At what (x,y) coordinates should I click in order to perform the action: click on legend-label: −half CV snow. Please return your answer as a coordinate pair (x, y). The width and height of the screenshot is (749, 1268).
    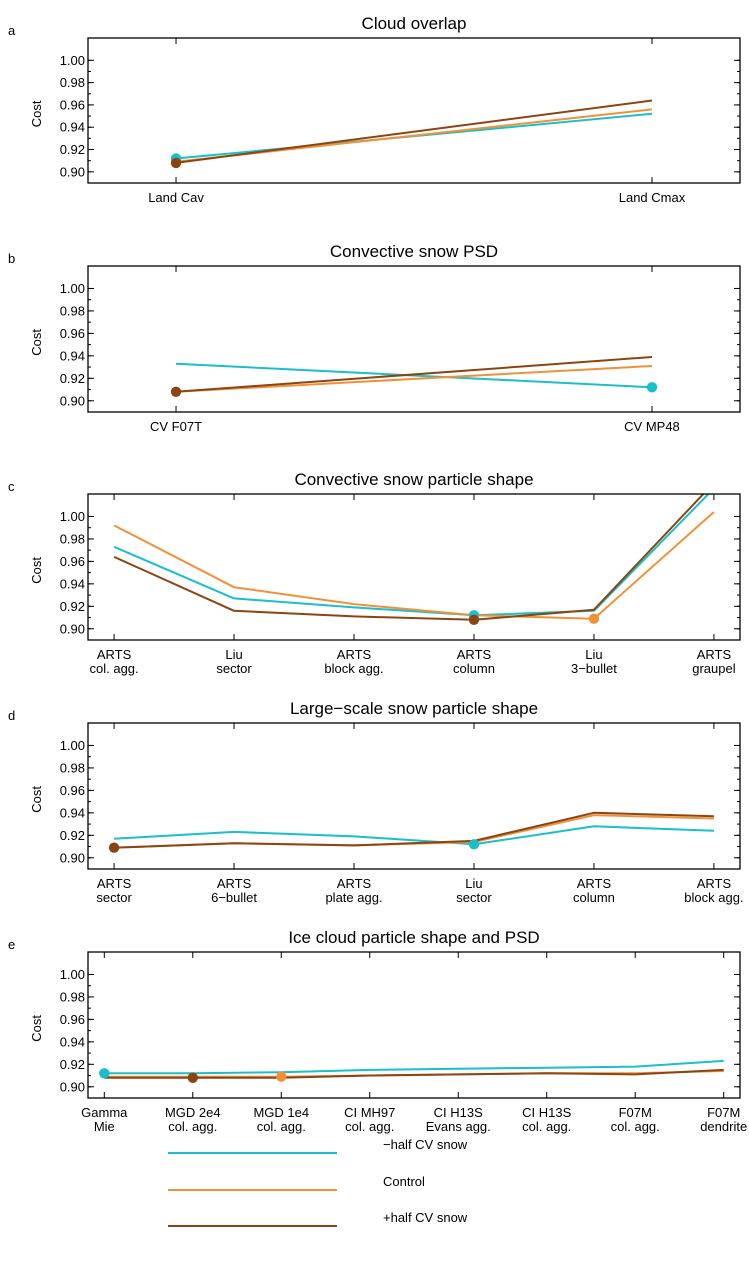
    Looking at the image, I should click on (425, 1144).